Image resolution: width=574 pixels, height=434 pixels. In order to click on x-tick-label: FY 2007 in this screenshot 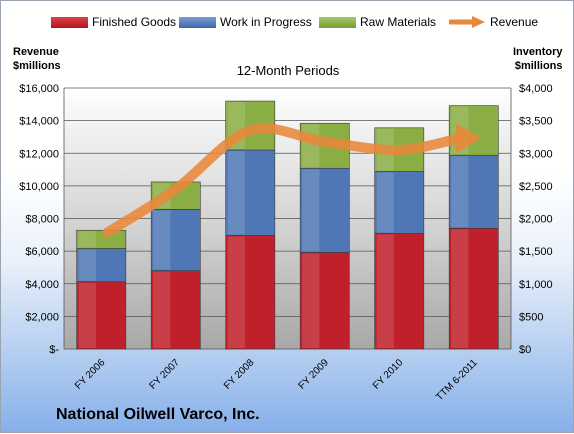, I will do `click(164, 374)`.